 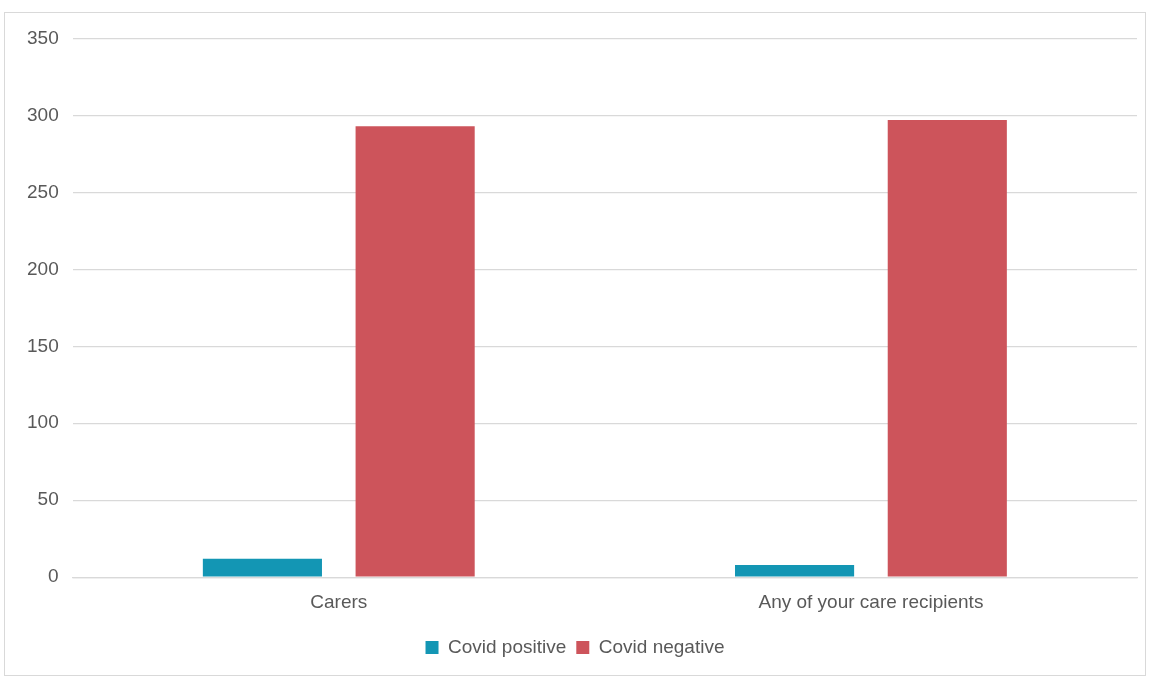 What do you see at coordinates (43, 191) in the screenshot?
I see `y-tick-label: 250` at bounding box center [43, 191].